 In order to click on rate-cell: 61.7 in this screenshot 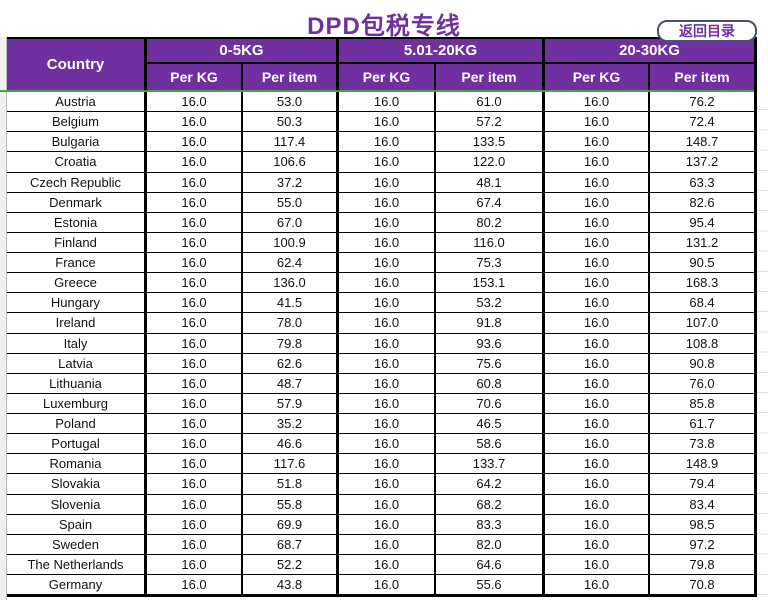, I will do `click(702, 424)`.